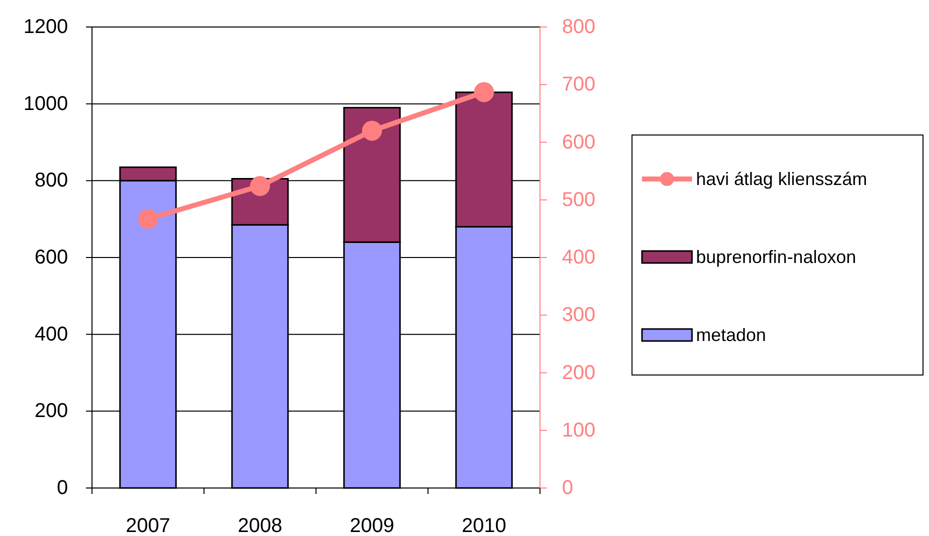  Describe the element at coordinates (46, 103) in the screenshot. I see `y-tick-label: 1000` at that location.